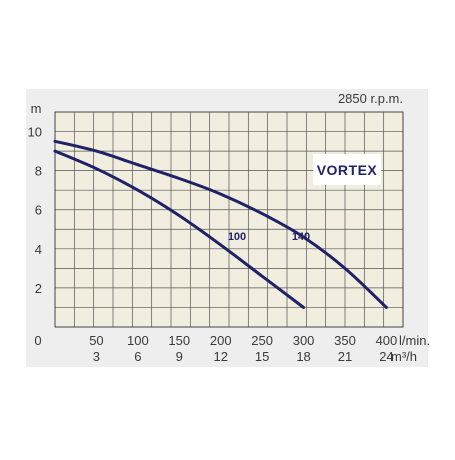 The height and width of the screenshot is (460, 455). What do you see at coordinates (35, 132) in the screenshot?
I see `y-tick-label: 10` at bounding box center [35, 132].